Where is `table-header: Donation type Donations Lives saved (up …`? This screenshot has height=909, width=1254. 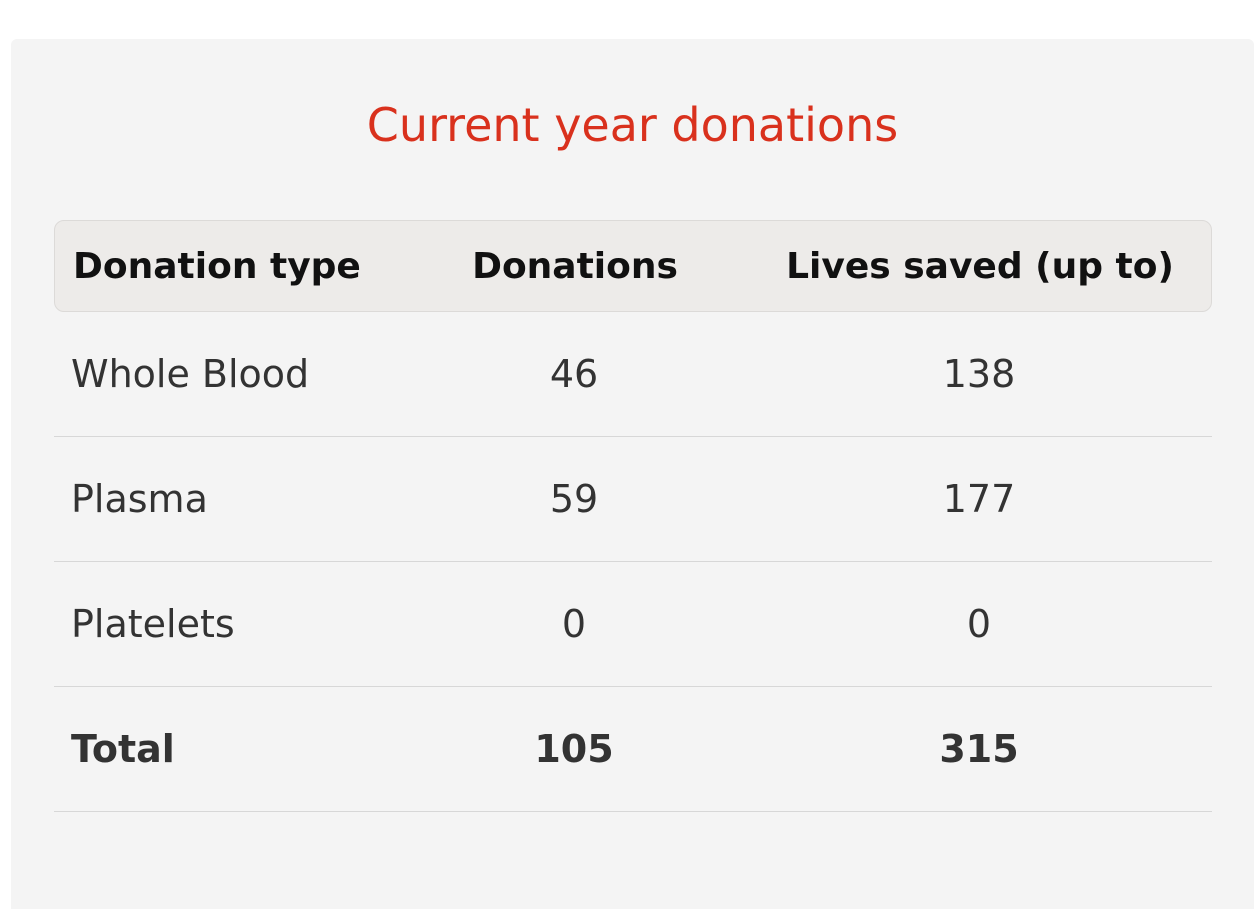
table-header: Donation type Donations Lives saved (up … is located at coordinates (633, 266).